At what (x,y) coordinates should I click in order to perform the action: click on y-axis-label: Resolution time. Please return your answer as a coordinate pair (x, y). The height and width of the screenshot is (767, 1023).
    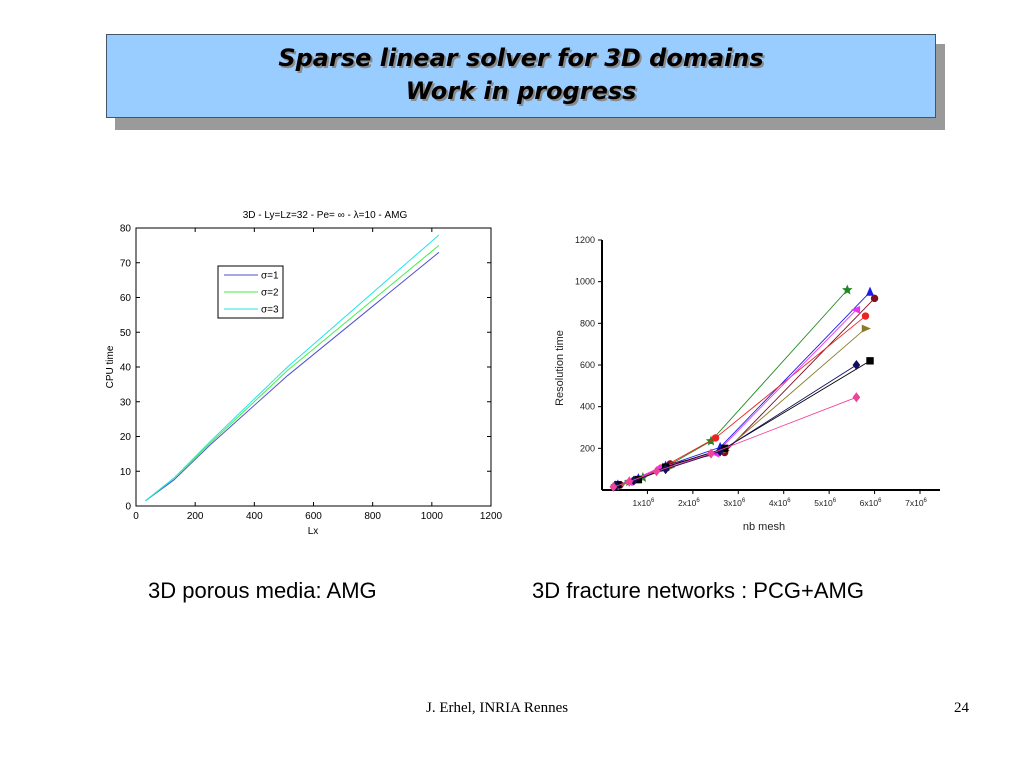
    Looking at the image, I should click on (560, 368).